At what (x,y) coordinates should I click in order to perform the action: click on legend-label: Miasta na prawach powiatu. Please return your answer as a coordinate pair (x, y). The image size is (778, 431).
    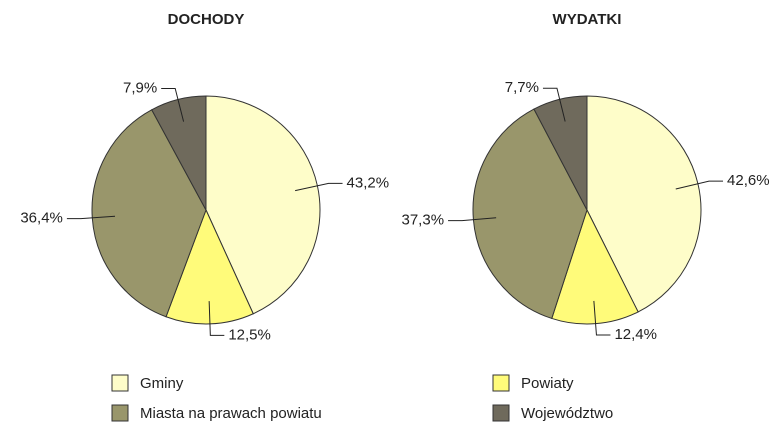
    Looking at the image, I should click on (231, 413).